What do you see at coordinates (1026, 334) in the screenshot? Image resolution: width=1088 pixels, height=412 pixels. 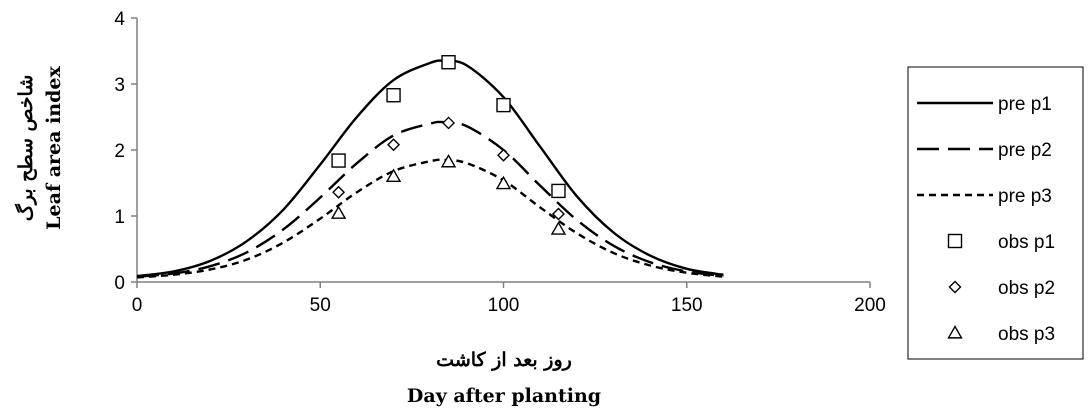 I see `legend-label-obs-p3: obs p3` at bounding box center [1026, 334].